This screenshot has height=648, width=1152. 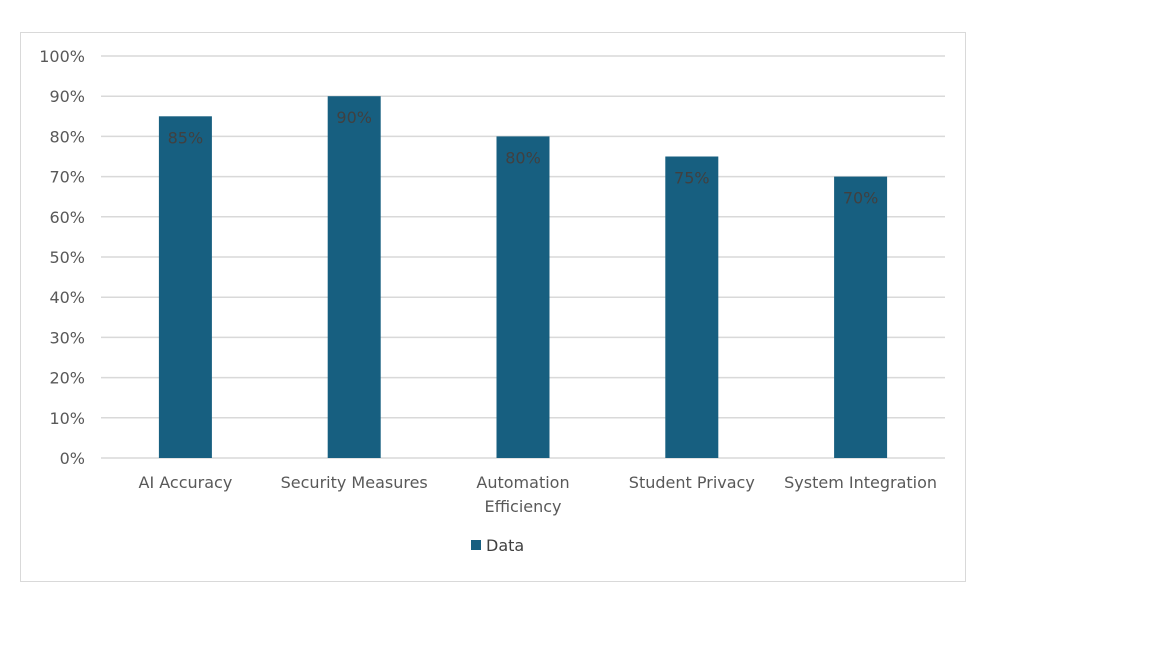 I want to click on x-category-label: Student Privacy, so click(x=692, y=482).